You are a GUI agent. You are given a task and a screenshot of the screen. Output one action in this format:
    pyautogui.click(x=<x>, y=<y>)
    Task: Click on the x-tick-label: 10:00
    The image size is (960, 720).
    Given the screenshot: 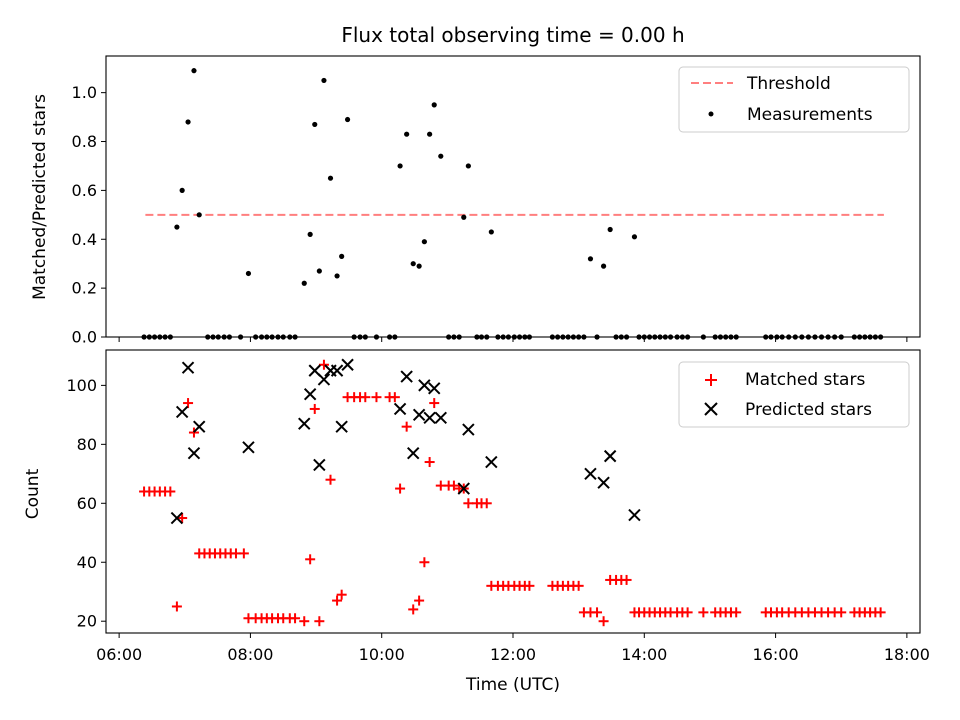 What is the action you would take?
    pyautogui.click(x=382, y=654)
    